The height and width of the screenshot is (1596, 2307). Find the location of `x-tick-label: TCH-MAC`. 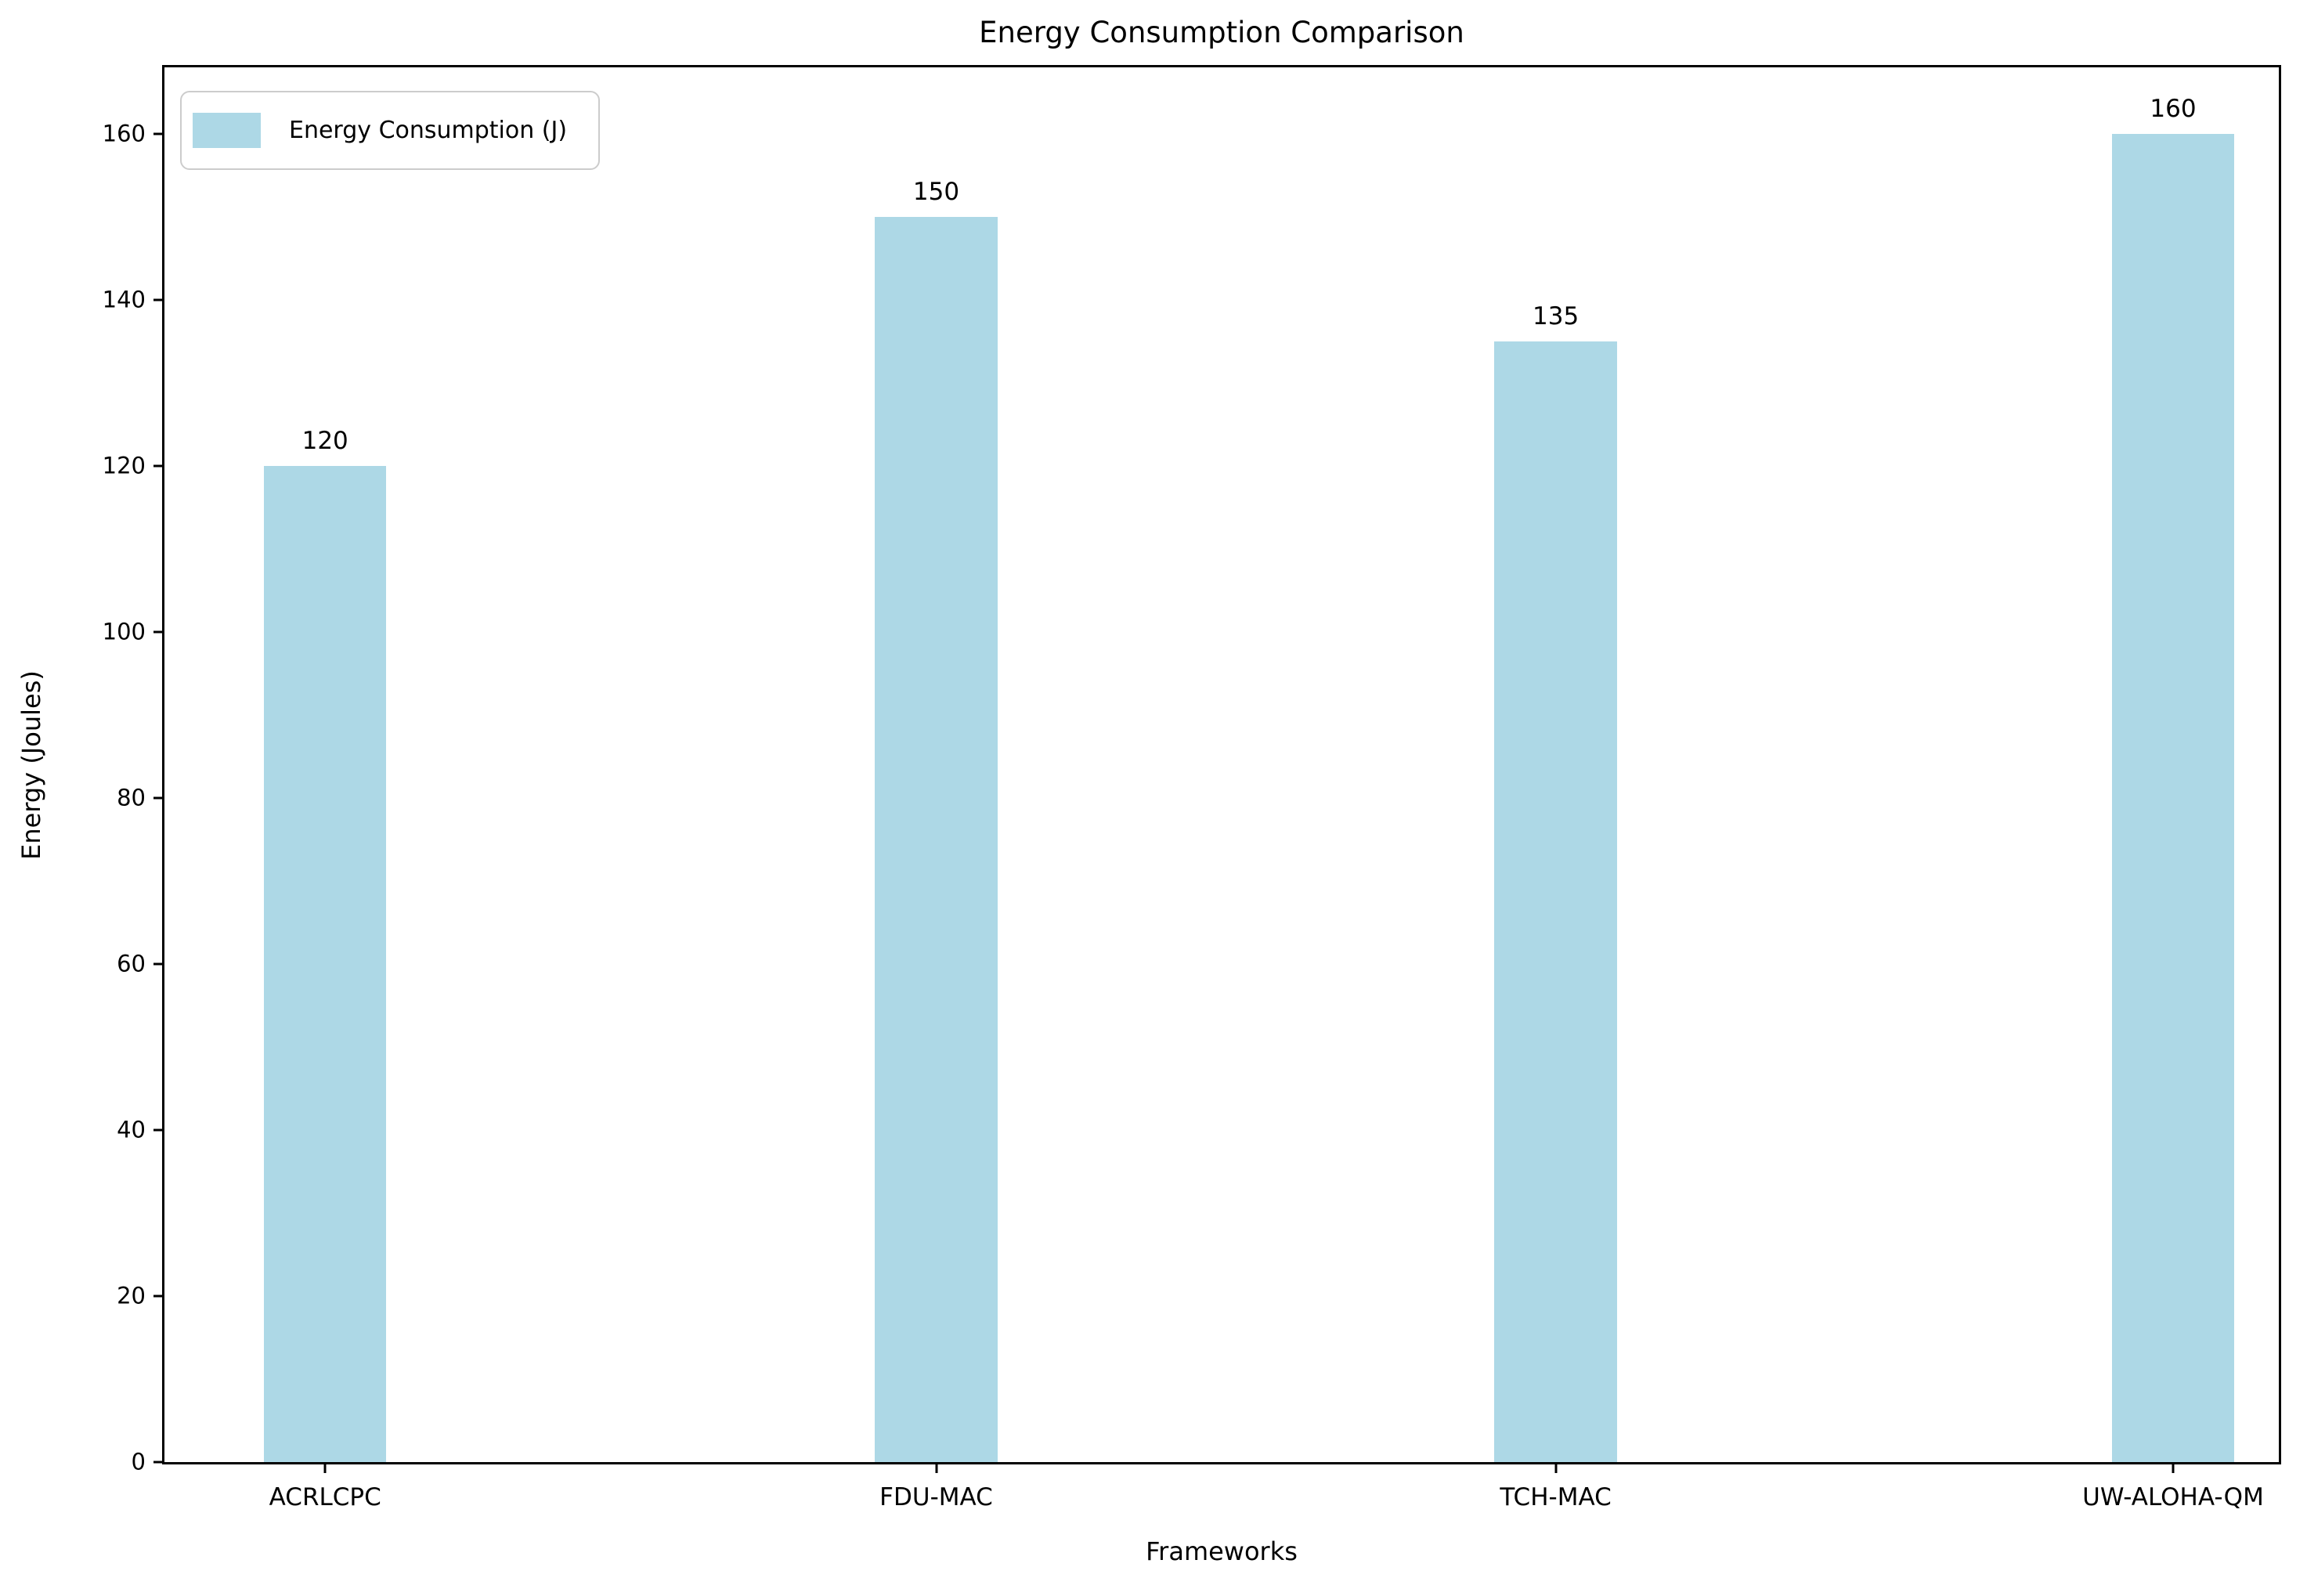

x-tick-label: TCH-MAC is located at coordinates (1556, 1497).